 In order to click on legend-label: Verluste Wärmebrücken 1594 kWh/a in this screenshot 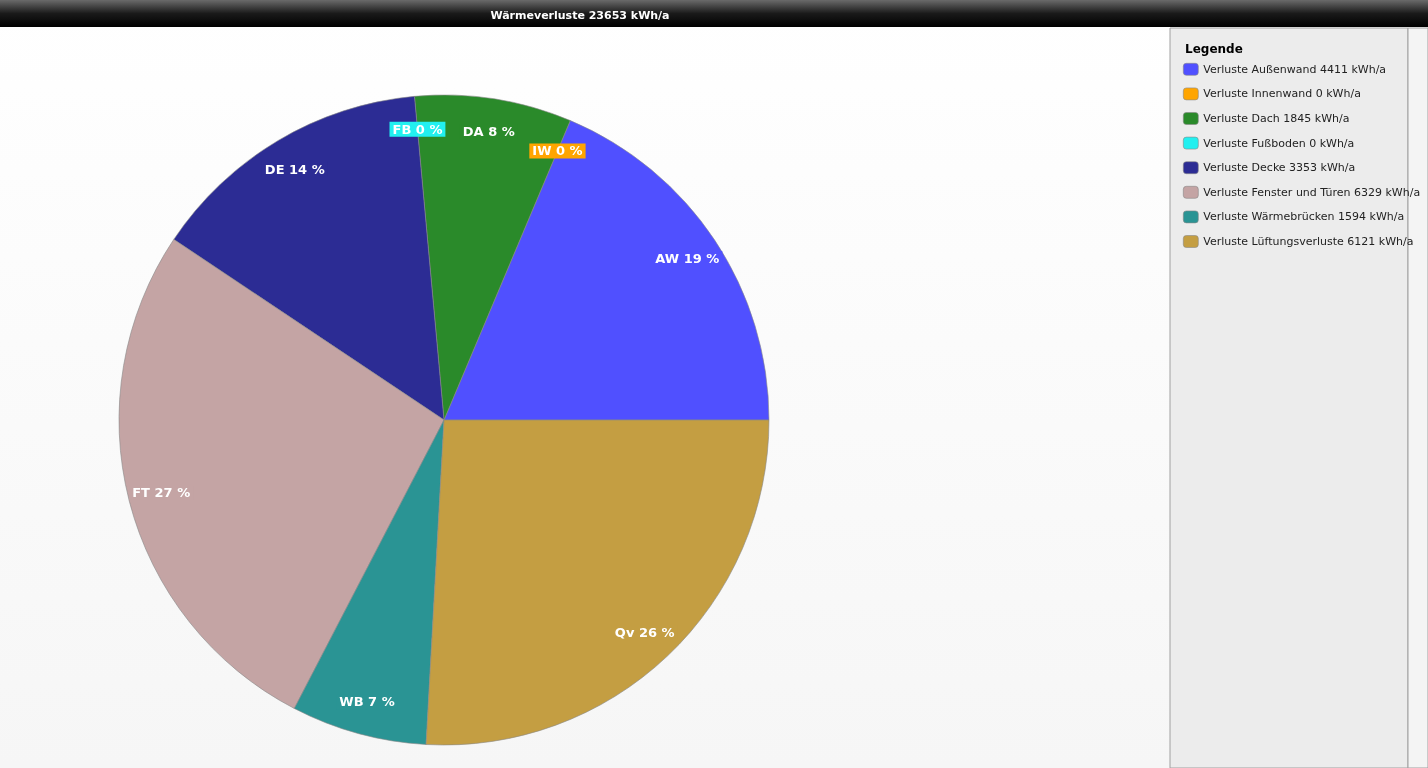, I will do `click(1304, 217)`.